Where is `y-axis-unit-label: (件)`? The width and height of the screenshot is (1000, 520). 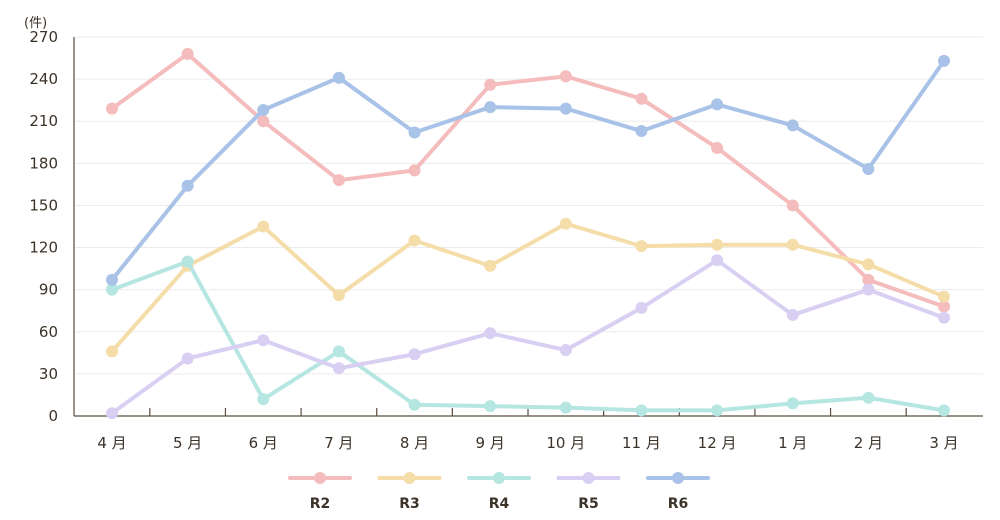
y-axis-unit-label: (件) is located at coordinates (35, 23).